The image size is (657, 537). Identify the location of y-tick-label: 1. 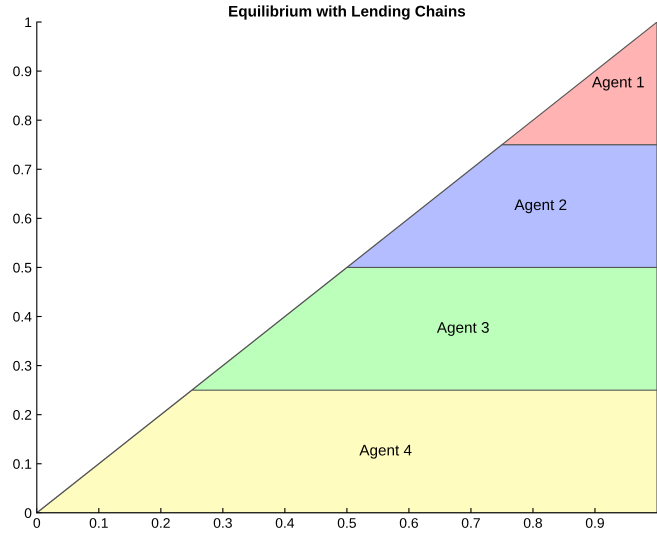
(28, 22).